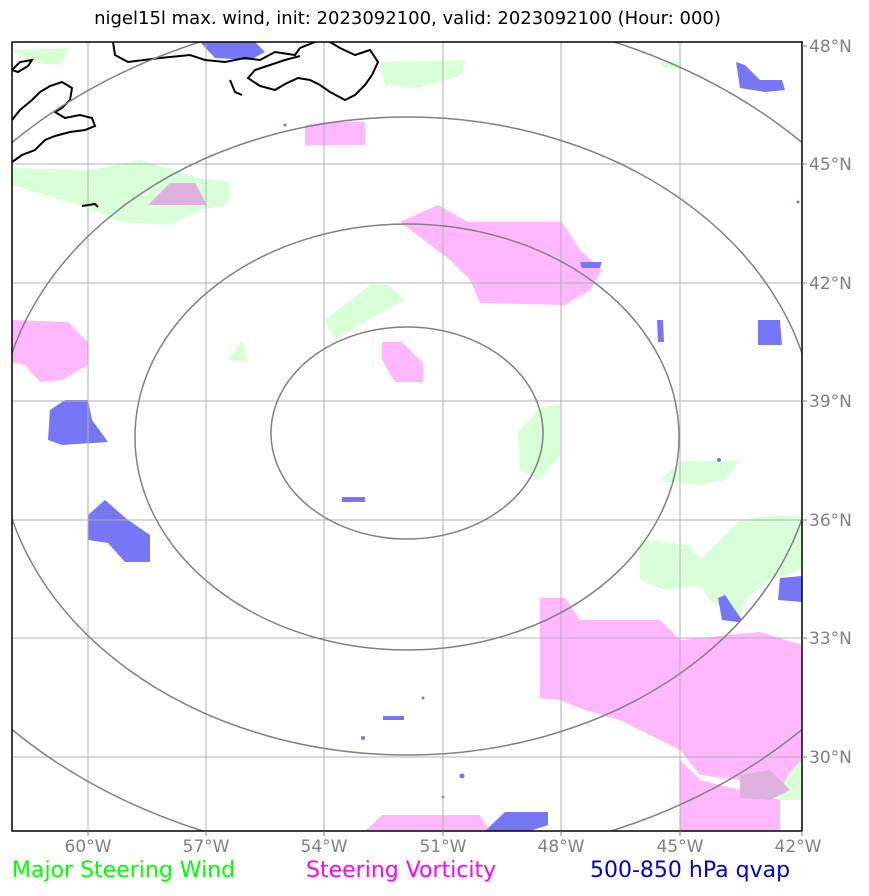  What do you see at coordinates (561, 847) in the screenshot?
I see `lon-tick-label: 48°W` at bounding box center [561, 847].